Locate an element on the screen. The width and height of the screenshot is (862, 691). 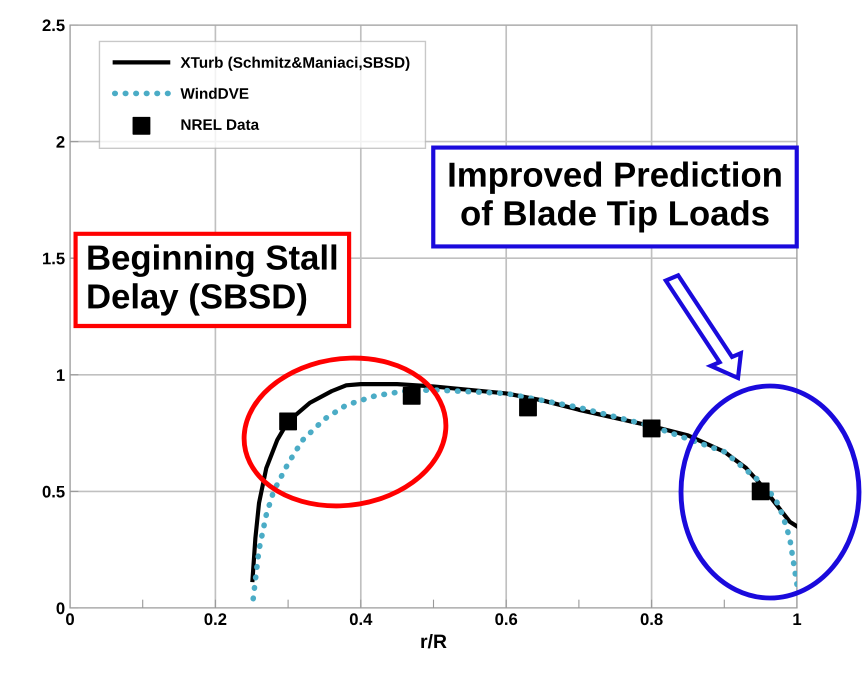
x-tick-label: 0 is located at coordinates (70, 619).